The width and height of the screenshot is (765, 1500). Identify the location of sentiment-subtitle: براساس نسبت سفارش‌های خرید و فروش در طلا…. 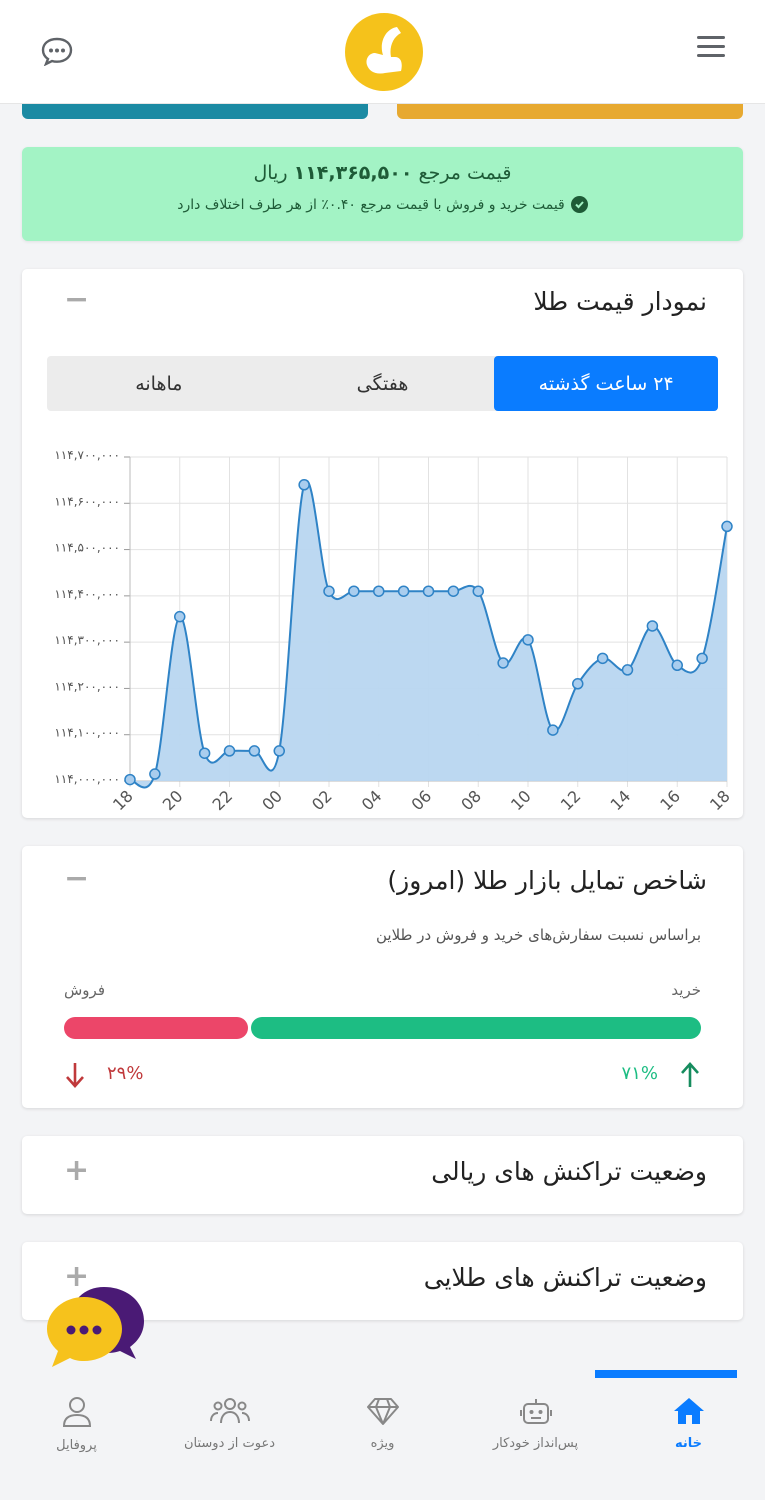
(538, 935).